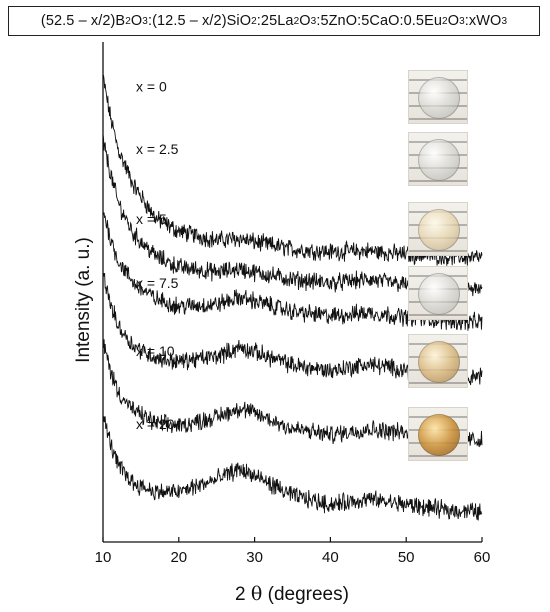  What do you see at coordinates (305, 594) in the screenshot?
I see `x-axis-label-suffix: (degrees)` at bounding box center [305, 594].